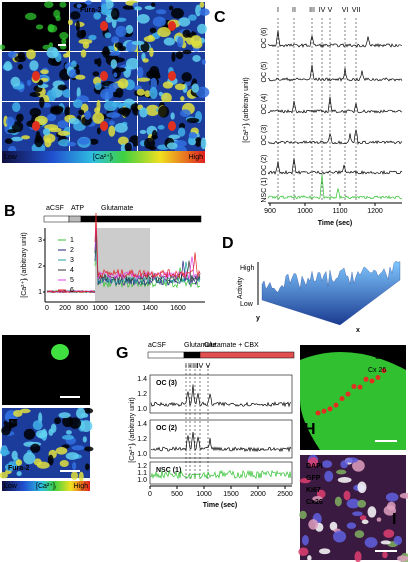  What do you see at coordinates (40, 266) in the screenshot?
I see `y-tick-label: 2` at bounding box center [40, 266].